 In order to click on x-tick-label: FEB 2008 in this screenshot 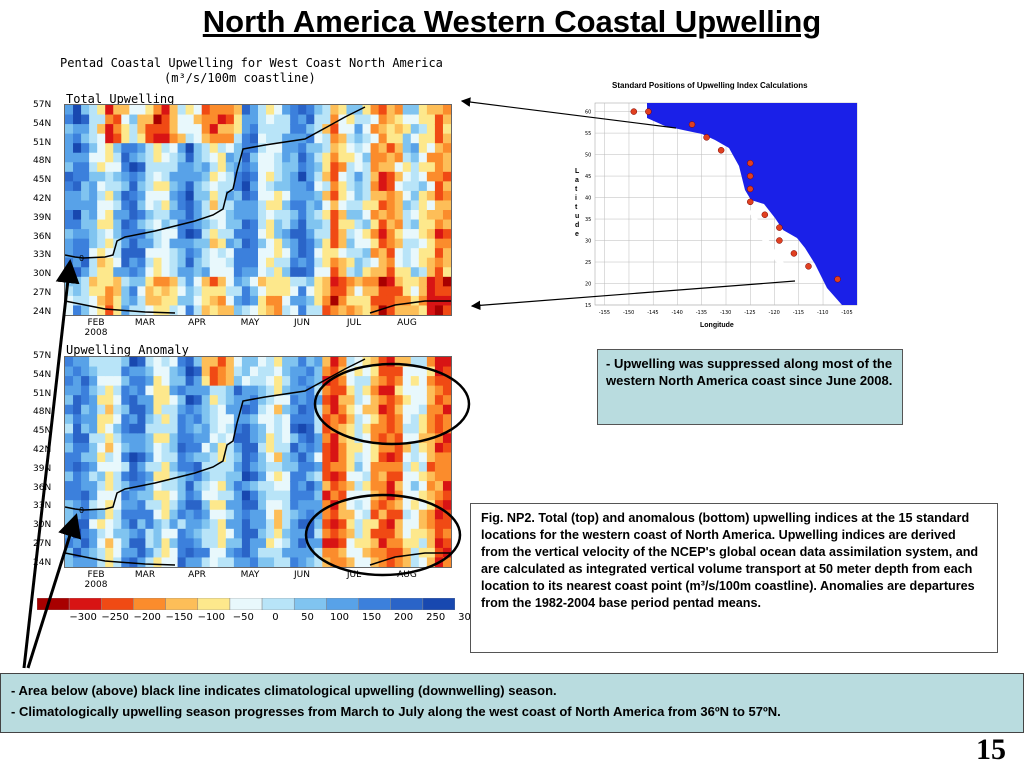, I will do `click(96, 580)`.